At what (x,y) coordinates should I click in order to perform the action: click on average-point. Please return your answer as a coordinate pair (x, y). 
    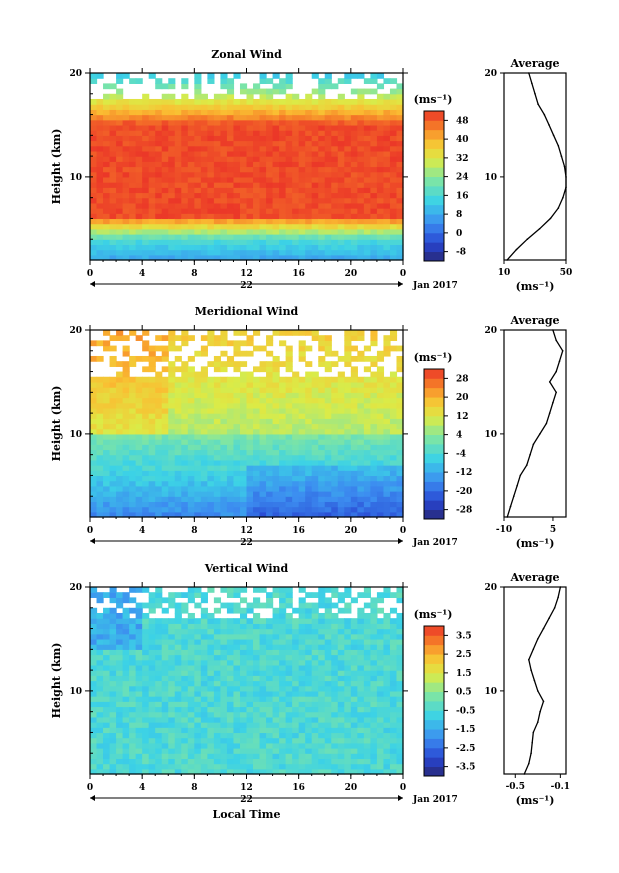
    Looking at the image, I should click on (532, 83).